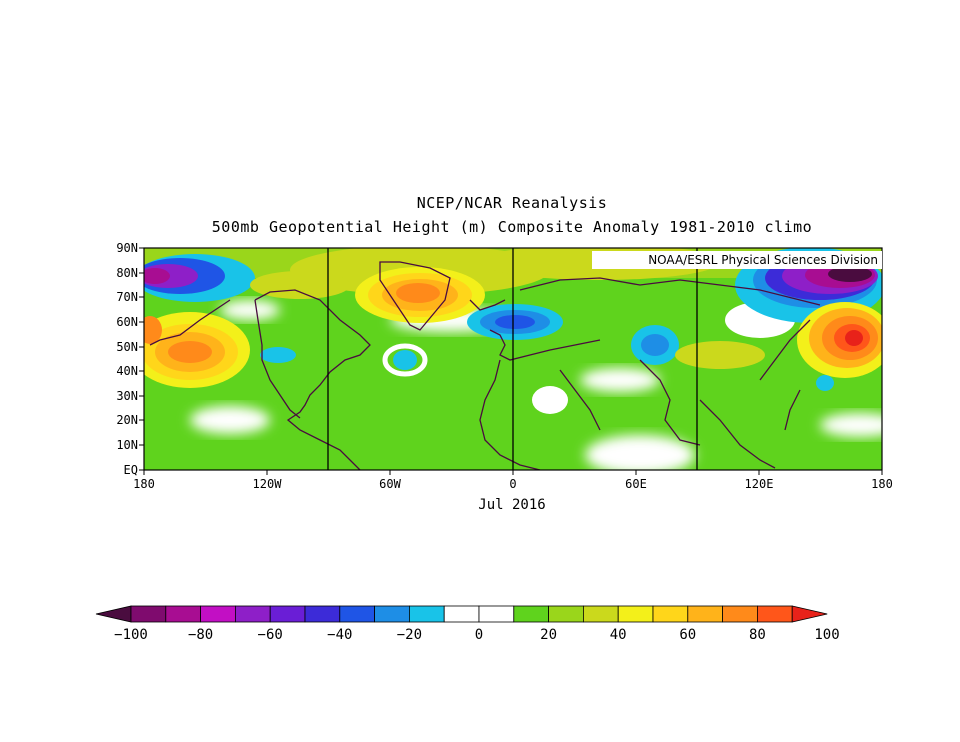 The width and height of the screenshot is (960, 742). I want to click on lat-tick: 90N, so click(127, 248).